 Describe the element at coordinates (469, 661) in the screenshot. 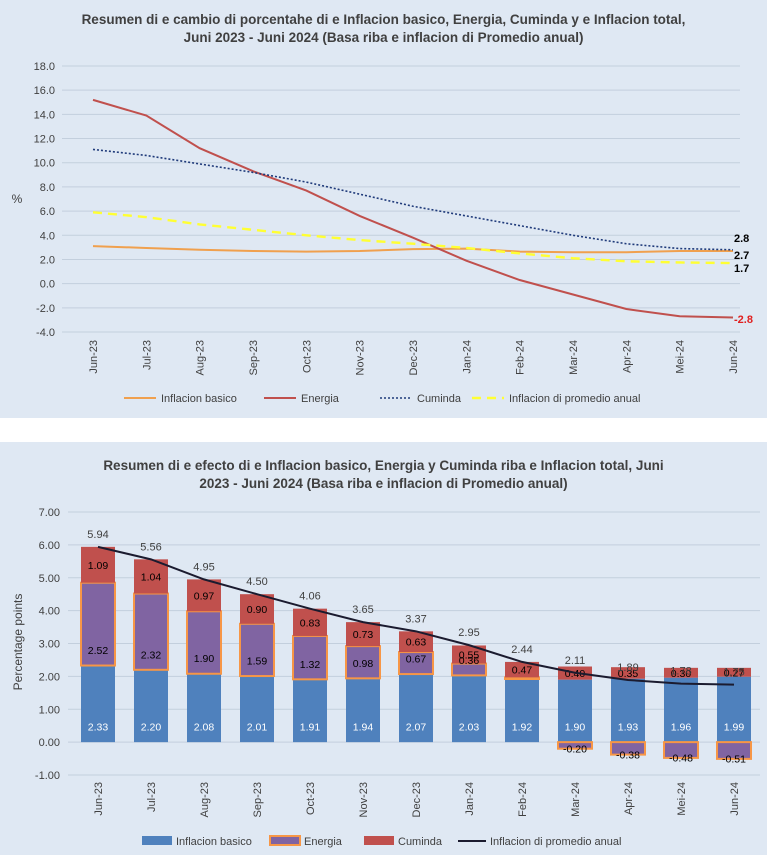

I see `data-label-energia: 0.36` at that location.